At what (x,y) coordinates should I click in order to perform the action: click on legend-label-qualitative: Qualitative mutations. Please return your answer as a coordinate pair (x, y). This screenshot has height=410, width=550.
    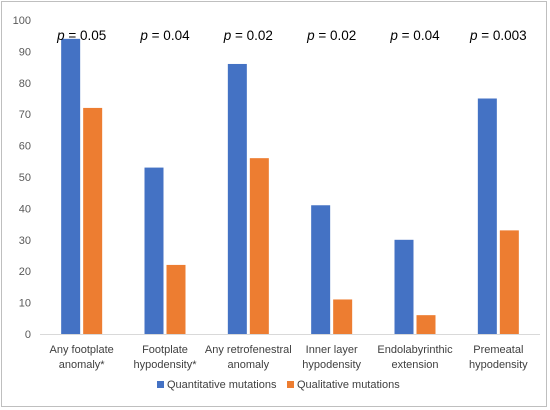
    Looking at the image, I should click on (348, 385).